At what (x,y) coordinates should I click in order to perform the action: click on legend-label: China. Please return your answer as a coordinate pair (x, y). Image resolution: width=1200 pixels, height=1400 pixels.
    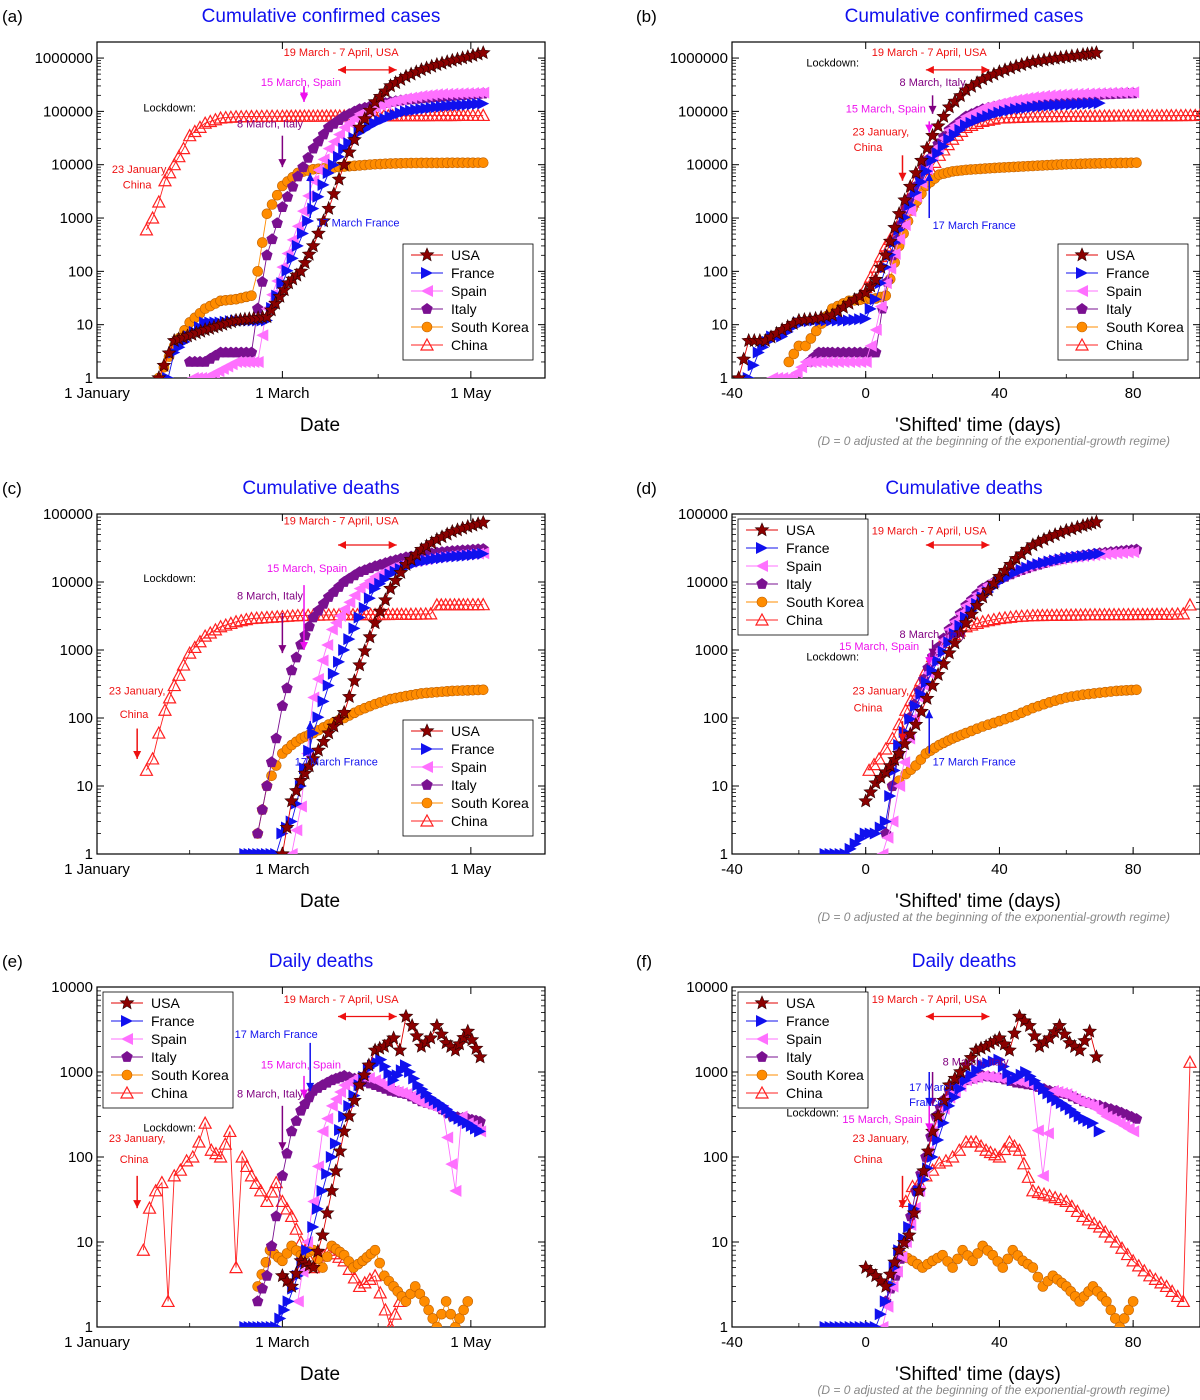
    Looking at the image, I should click on (469, 345).